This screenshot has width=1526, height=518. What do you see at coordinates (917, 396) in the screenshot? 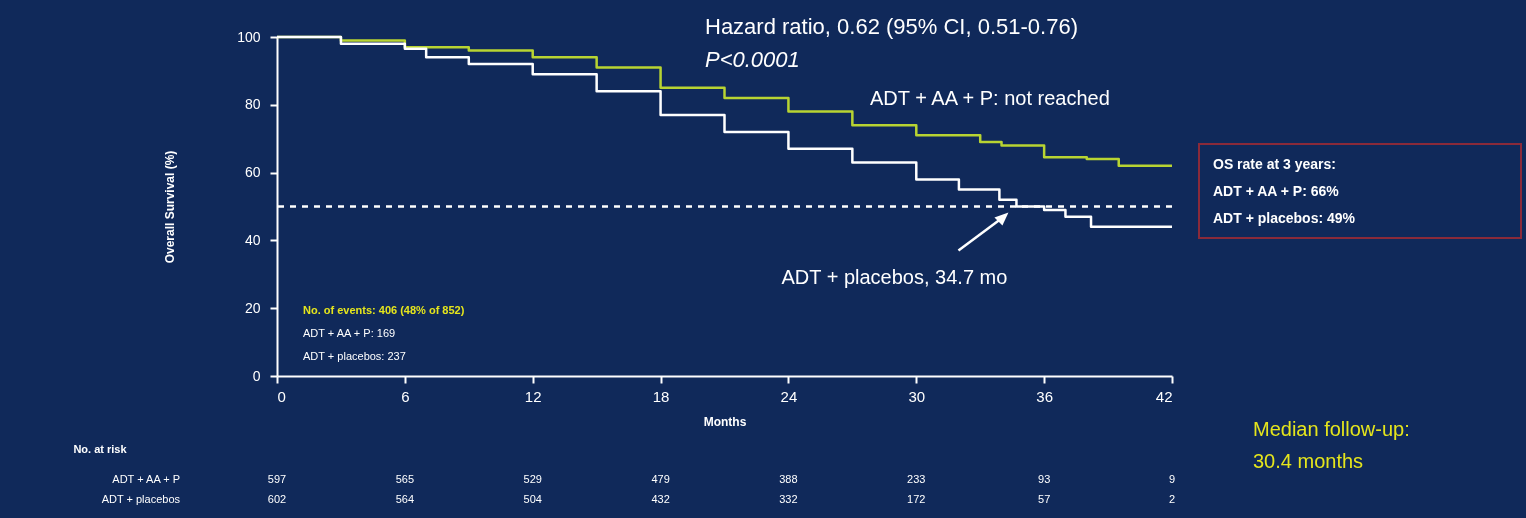
I see `x-tick-label: 30` at bounding box center [917, 396].